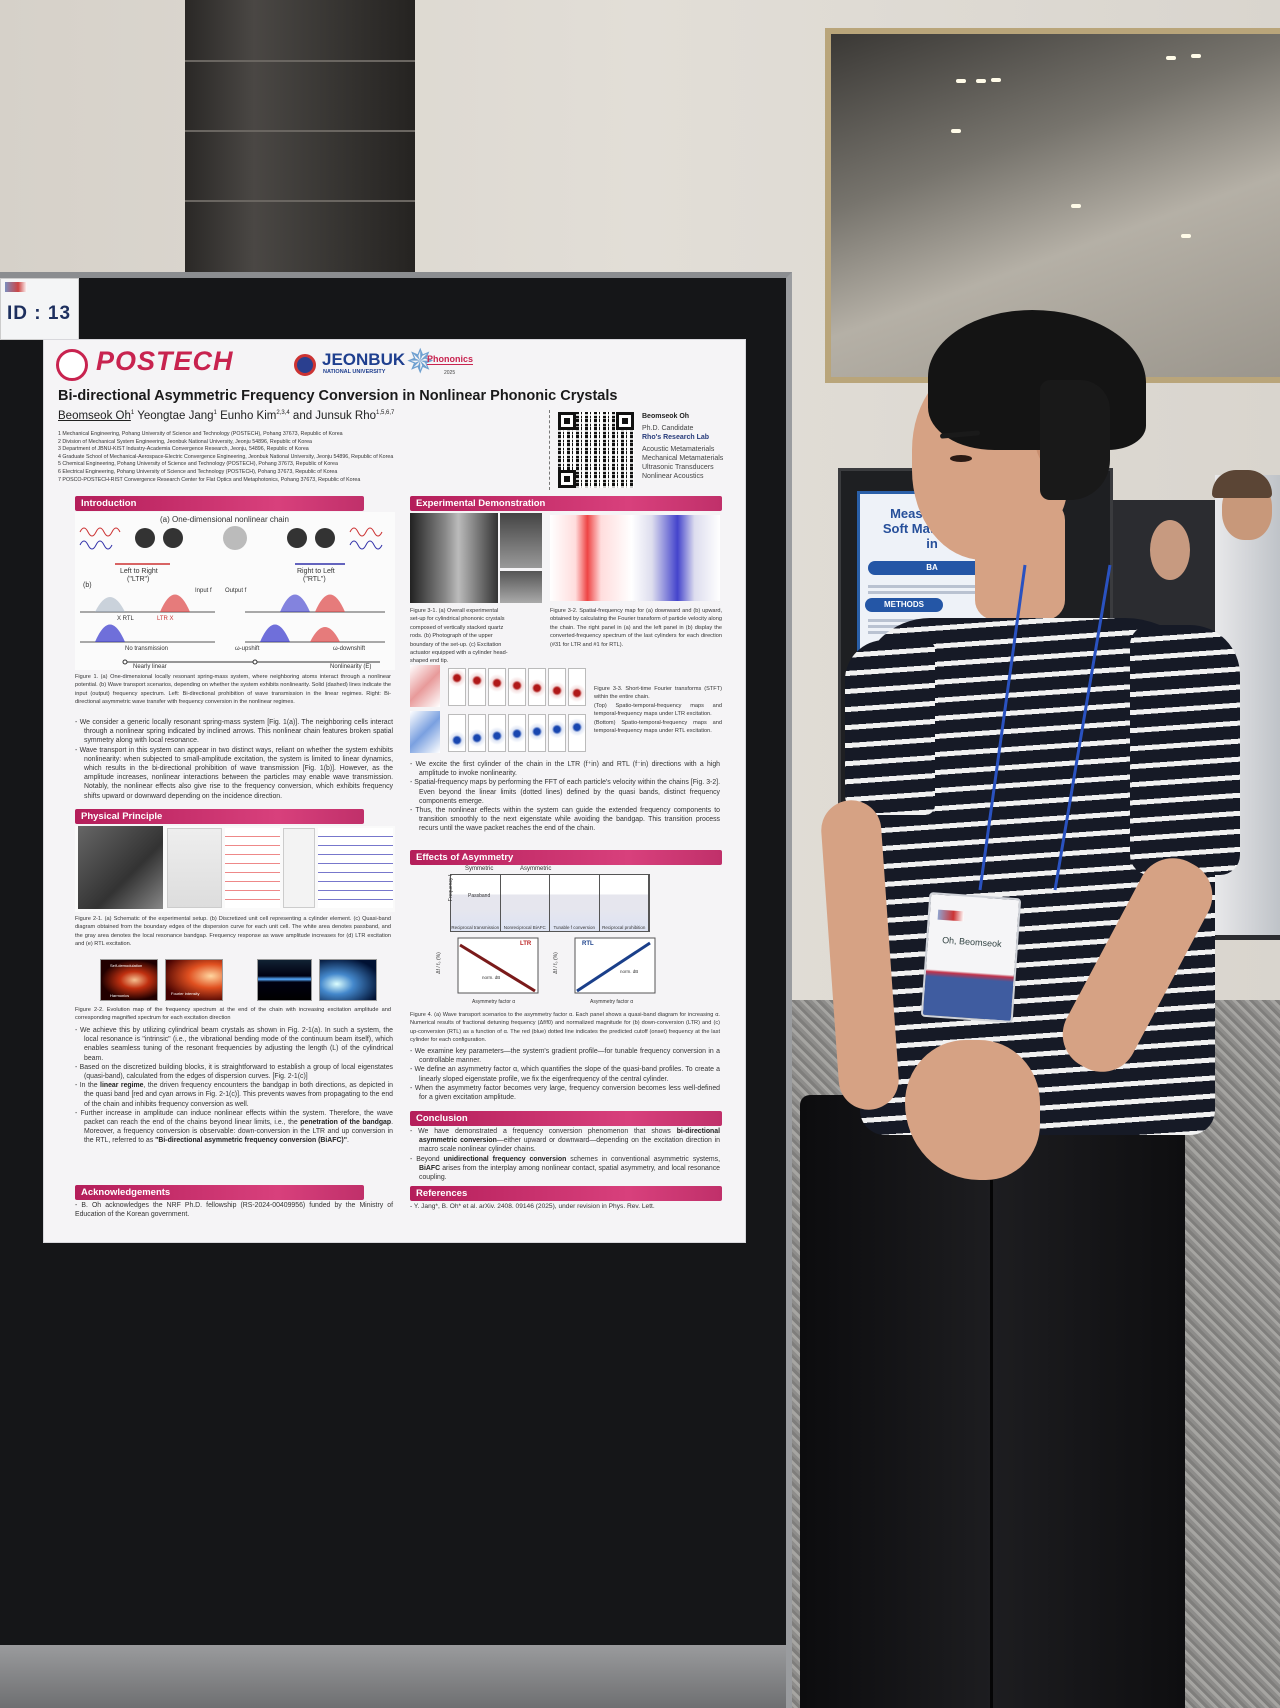  I want to click on fig4-label: Passband, so click(479, 896).